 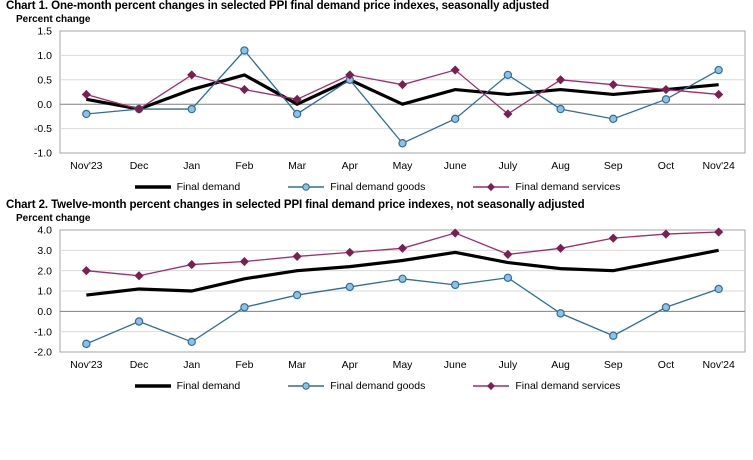 I want to click on legend-item-final-demand: Final demand, so click(x=186, y=187).